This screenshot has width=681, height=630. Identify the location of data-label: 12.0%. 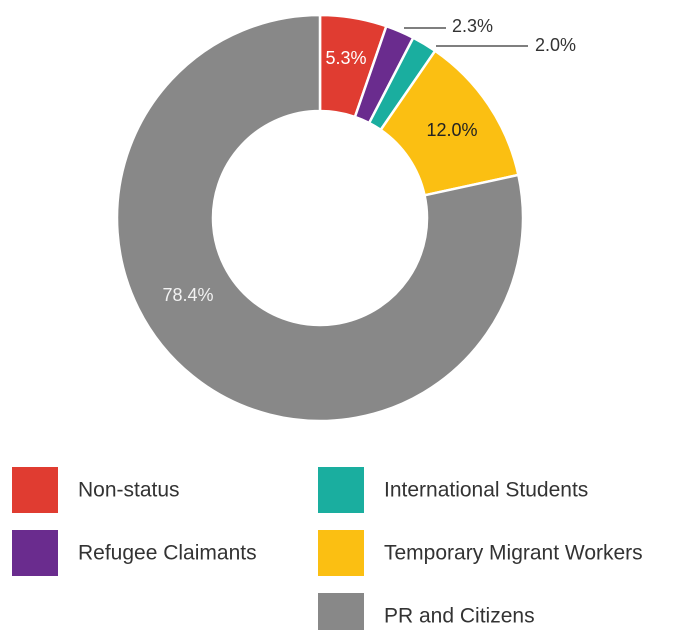
(451, 130).